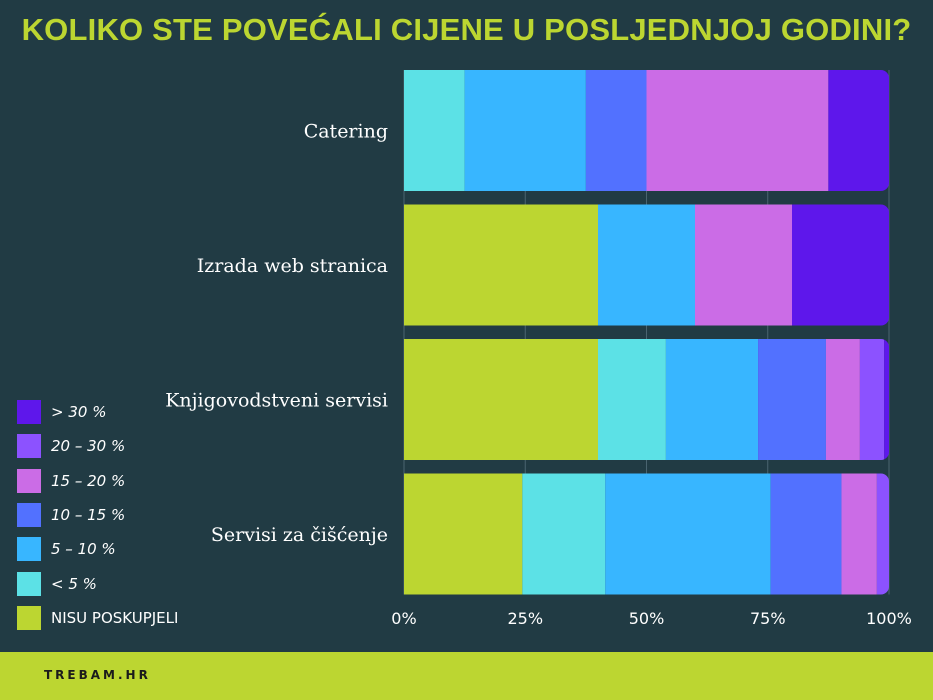 Image resolution: width=933 pixels, height=700 pixels. I want to click on legend-label: NISU POSKUPJELI, so click(115, 617).